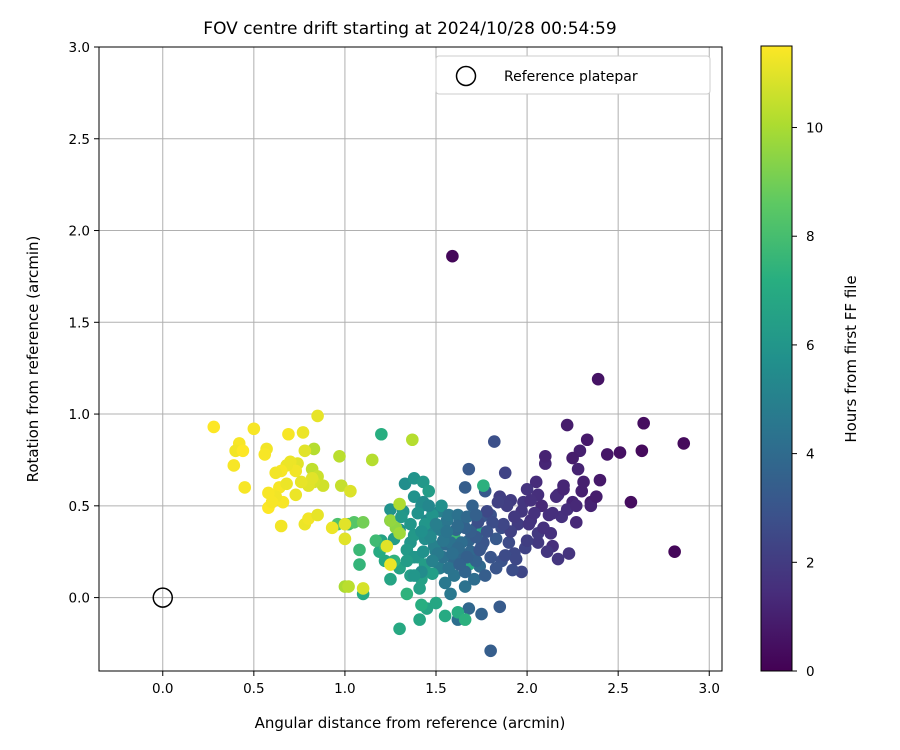 The width and height of the screenshot is (900, 750). Describe the element at coordinates (435, 689) in the screenshot. I see `x-tick-label: 1.5` at that location.